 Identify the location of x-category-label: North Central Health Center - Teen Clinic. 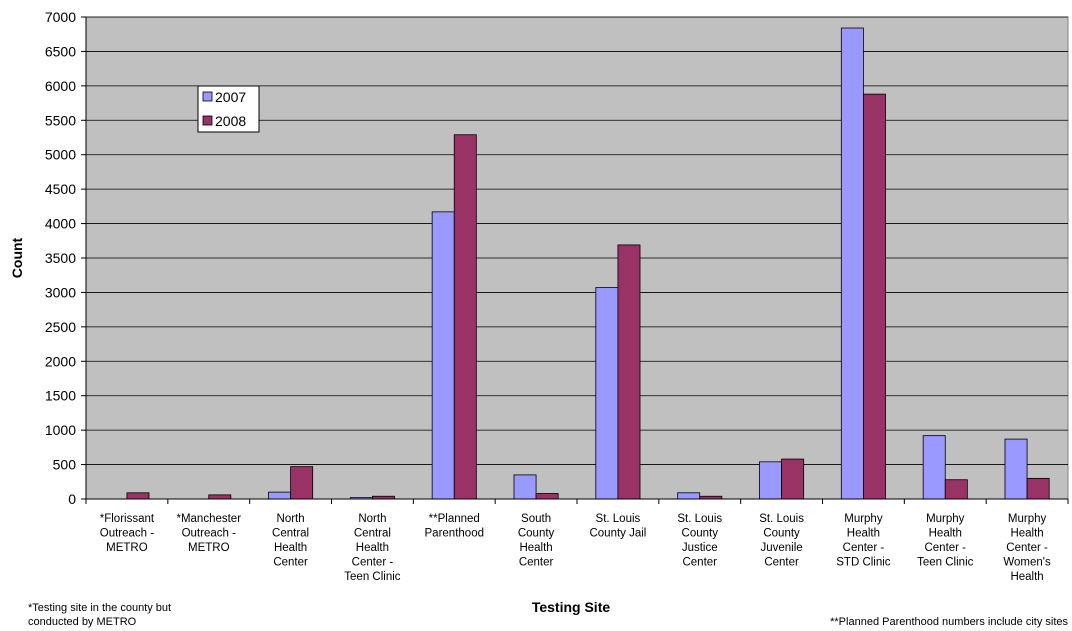
(372, 548).